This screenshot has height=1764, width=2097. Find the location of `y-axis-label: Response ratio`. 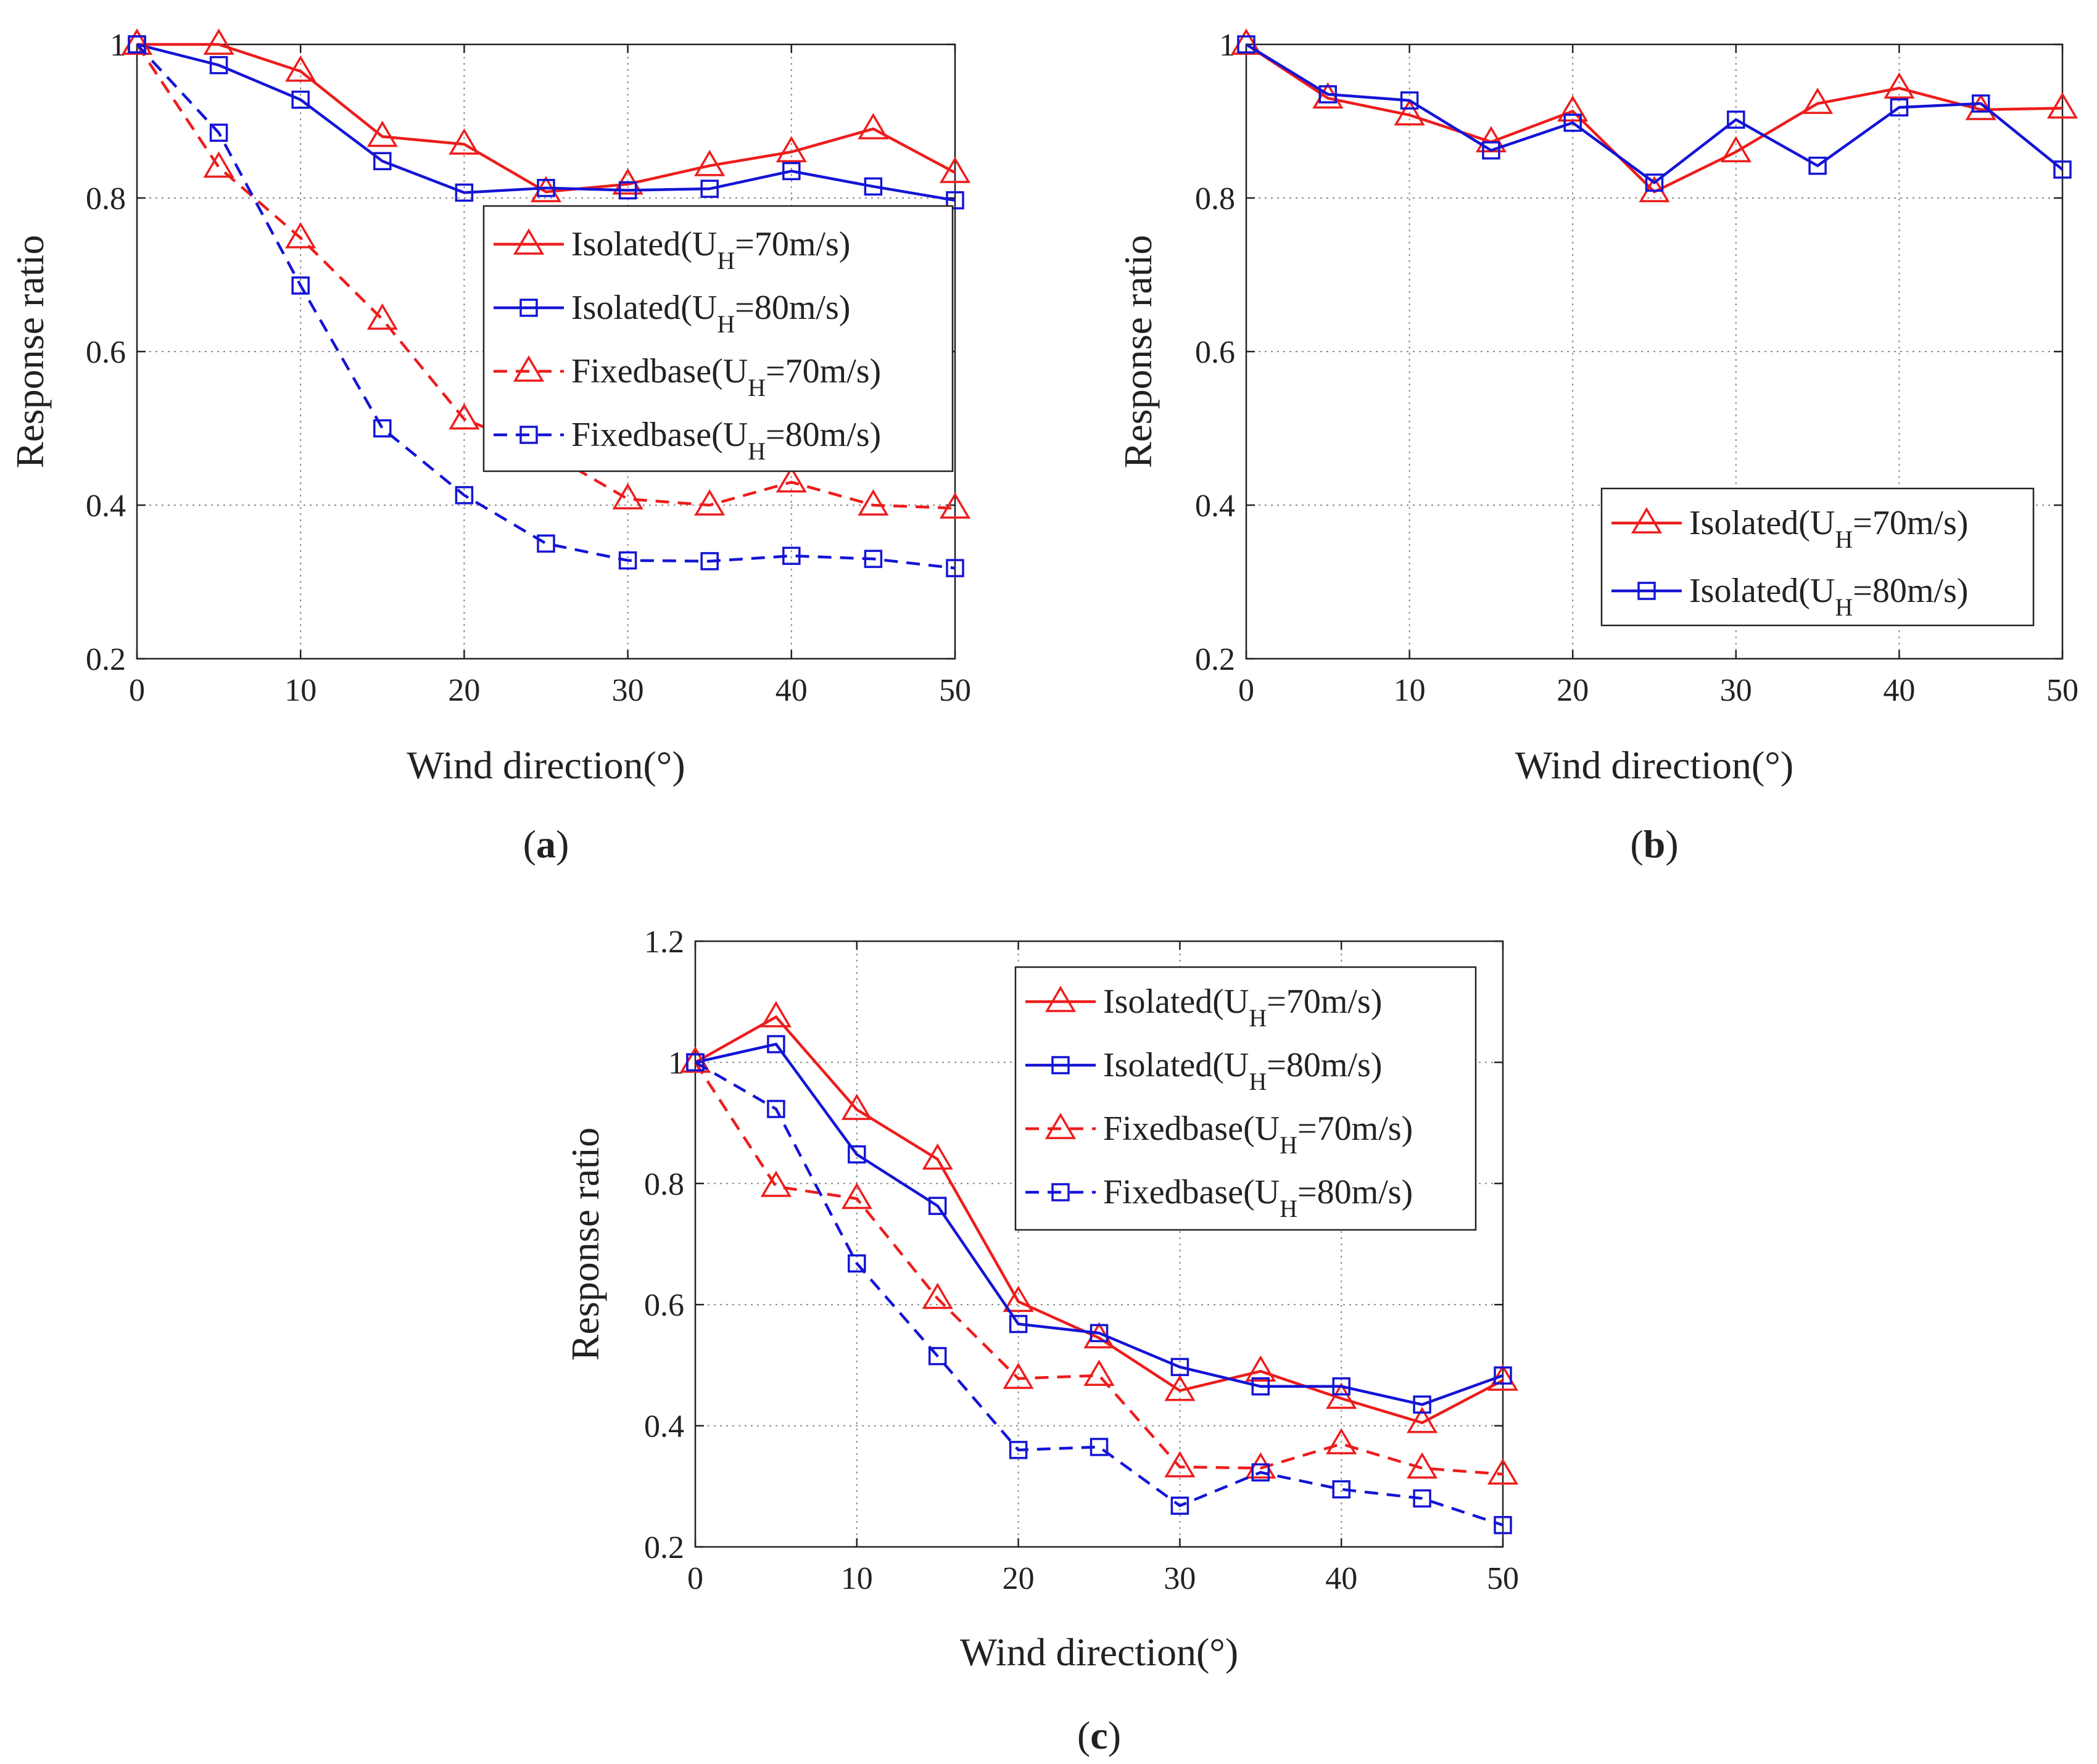

y-axis-label: Response ratio is located at coordinates (1138, 352).